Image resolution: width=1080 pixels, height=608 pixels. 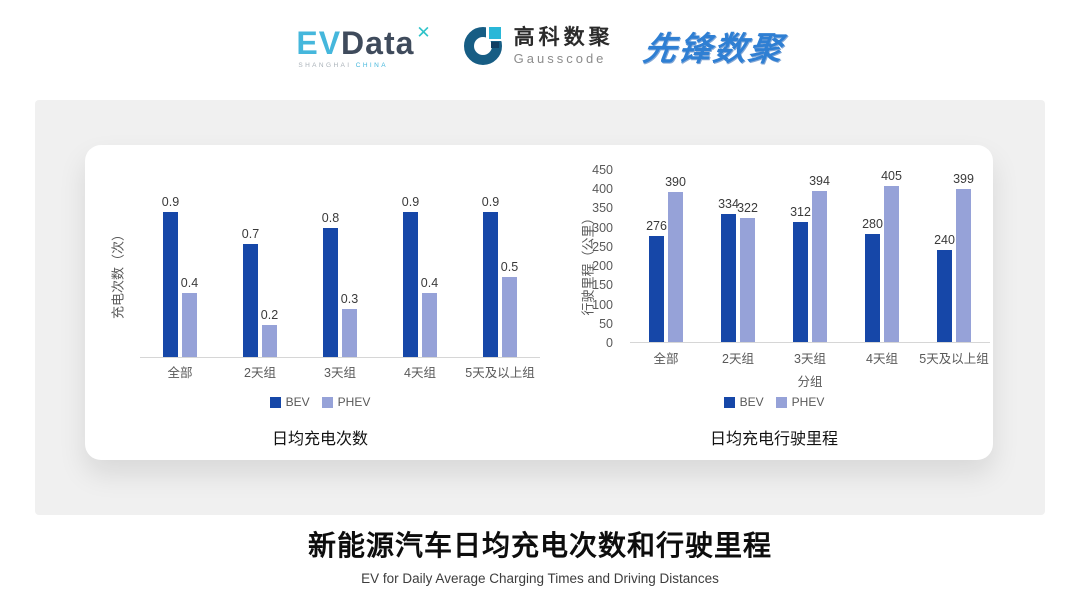 What do you see at coordinates (602, 285) in the screenshot?
I see `y-tick-label: 150` at bounding box center [602, 285].